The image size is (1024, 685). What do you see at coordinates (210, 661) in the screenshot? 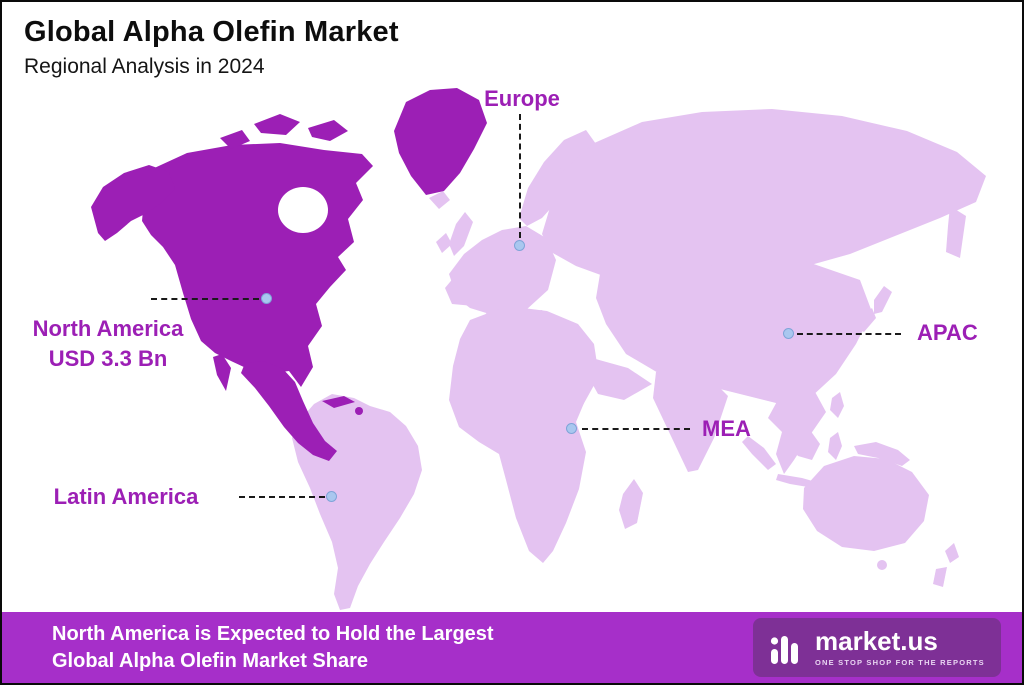
I see `banner-line-2: Global Alpha Olefin Market Share` at bounding box center [210, 661].